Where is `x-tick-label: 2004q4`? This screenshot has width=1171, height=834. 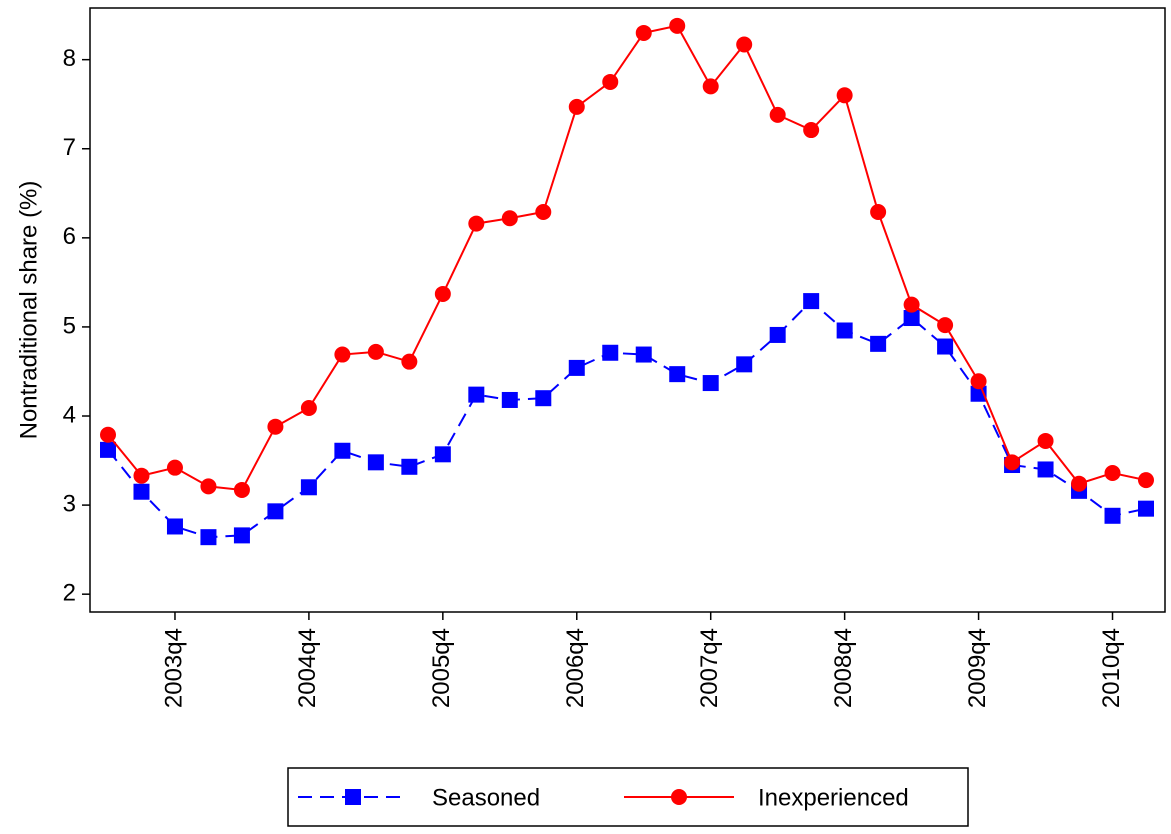
x-tick-label: 2004q4 is located at coordinates (307, 668).